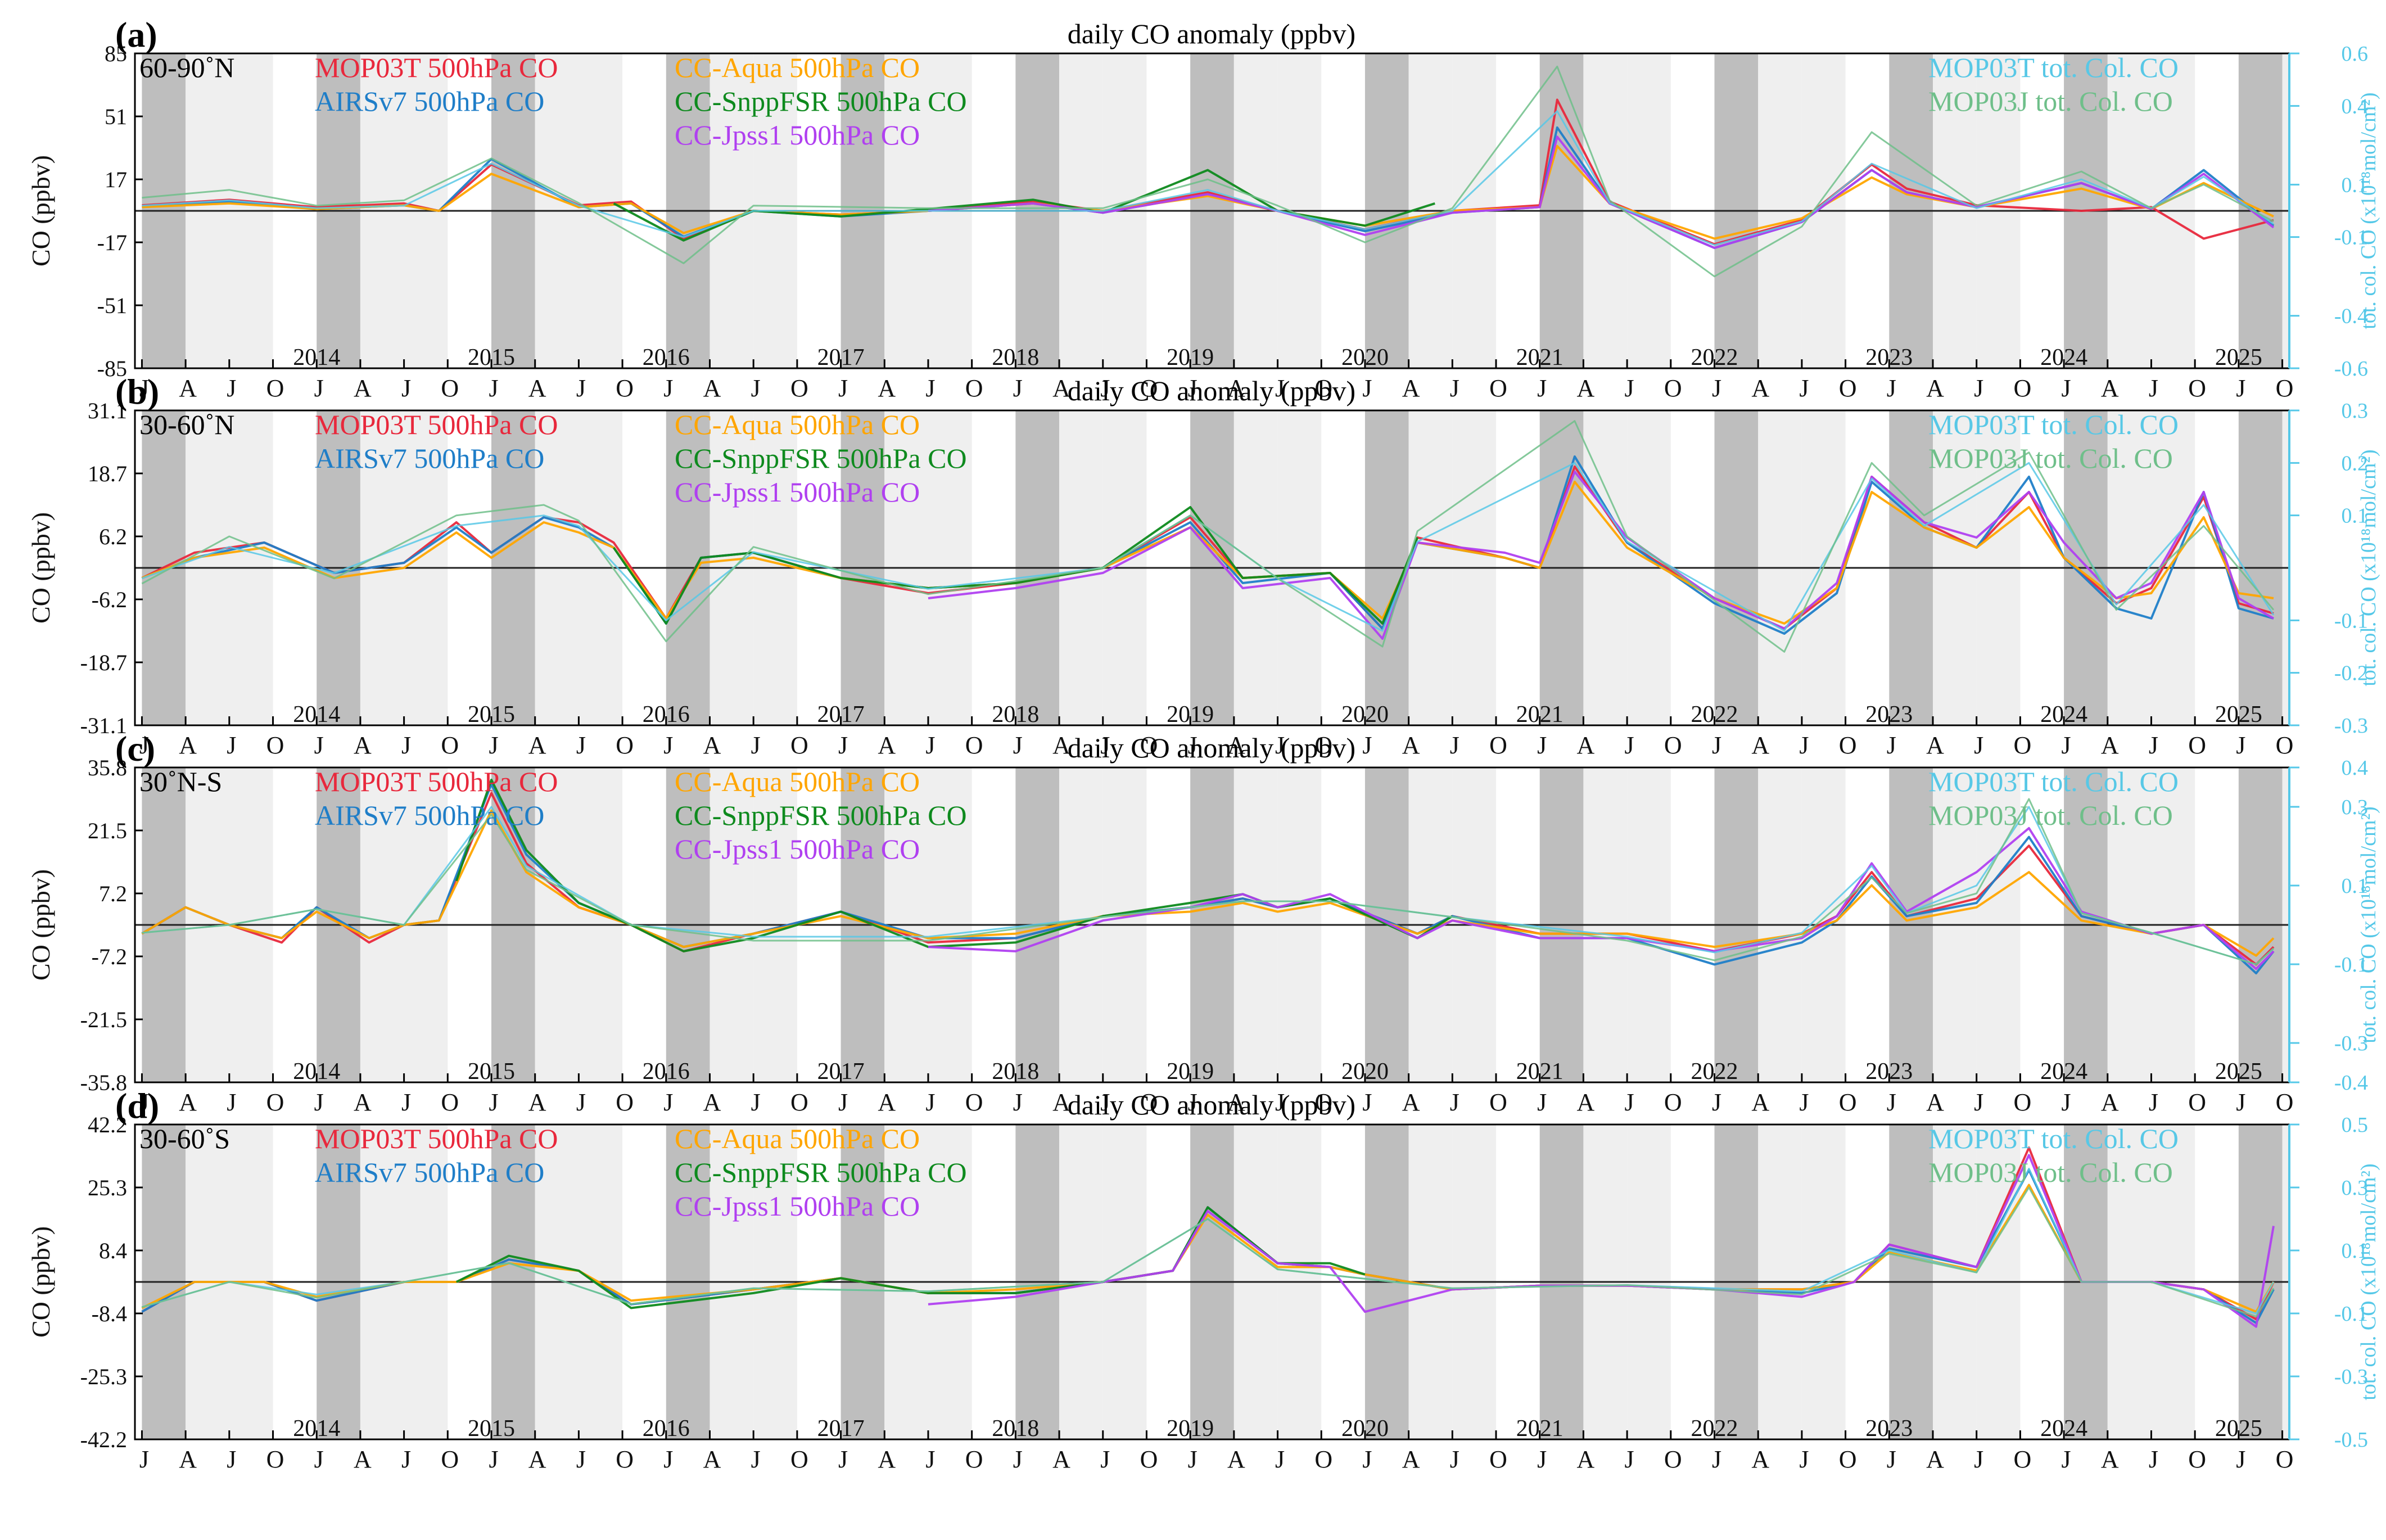 Image resolution: width=2386 pixels, height=1540 pixels. What do you see at coordinates (103, 725) in the screenshot?
I see `ytick-label: -31.1` at bounding box center [103, 725].